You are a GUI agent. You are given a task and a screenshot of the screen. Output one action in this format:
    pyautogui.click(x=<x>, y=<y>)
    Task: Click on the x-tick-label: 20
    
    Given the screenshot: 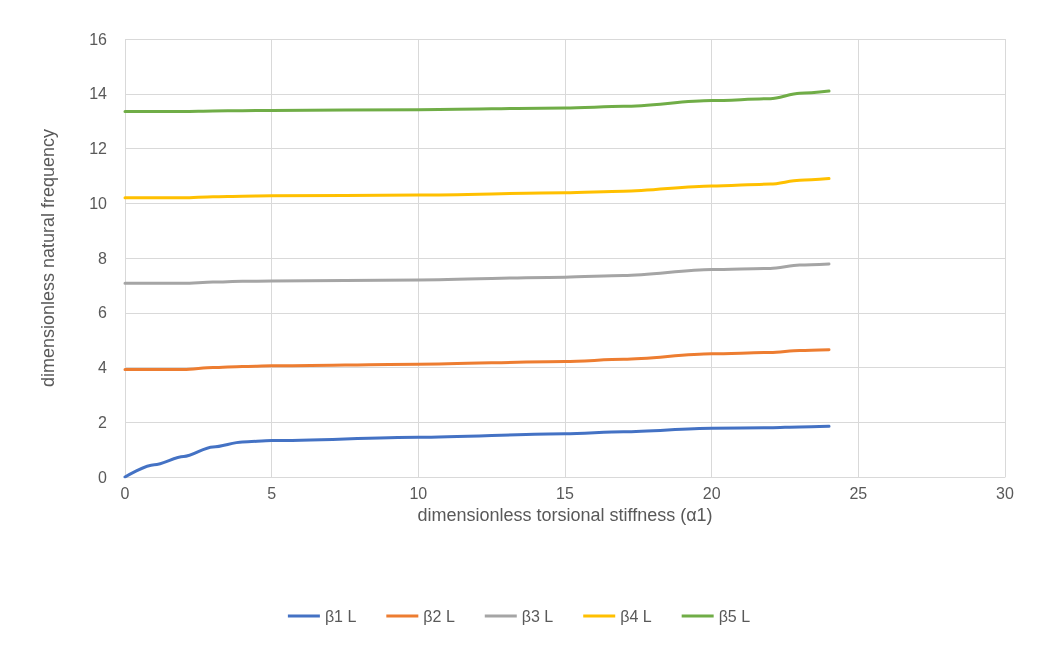 What is the action you would take?
    pyautogui.click(x=711, y=493)
    